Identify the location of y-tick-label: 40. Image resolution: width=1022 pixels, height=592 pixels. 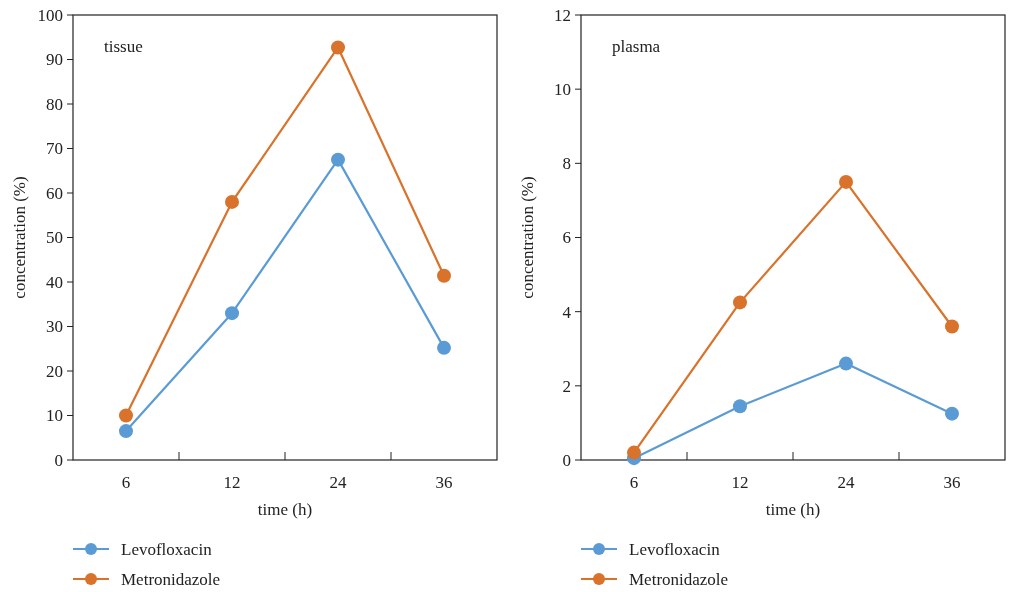
(54, 282).